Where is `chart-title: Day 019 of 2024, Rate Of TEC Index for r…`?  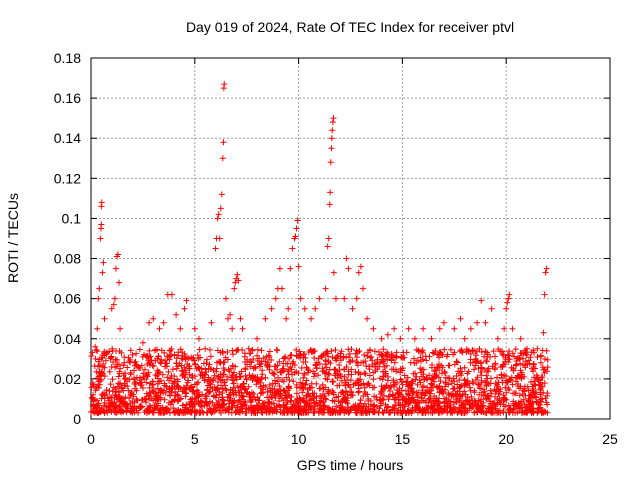
chart-title: Day 019 of 2024, Rate Of TEC Index for r… is located at coordinates (350, 27).